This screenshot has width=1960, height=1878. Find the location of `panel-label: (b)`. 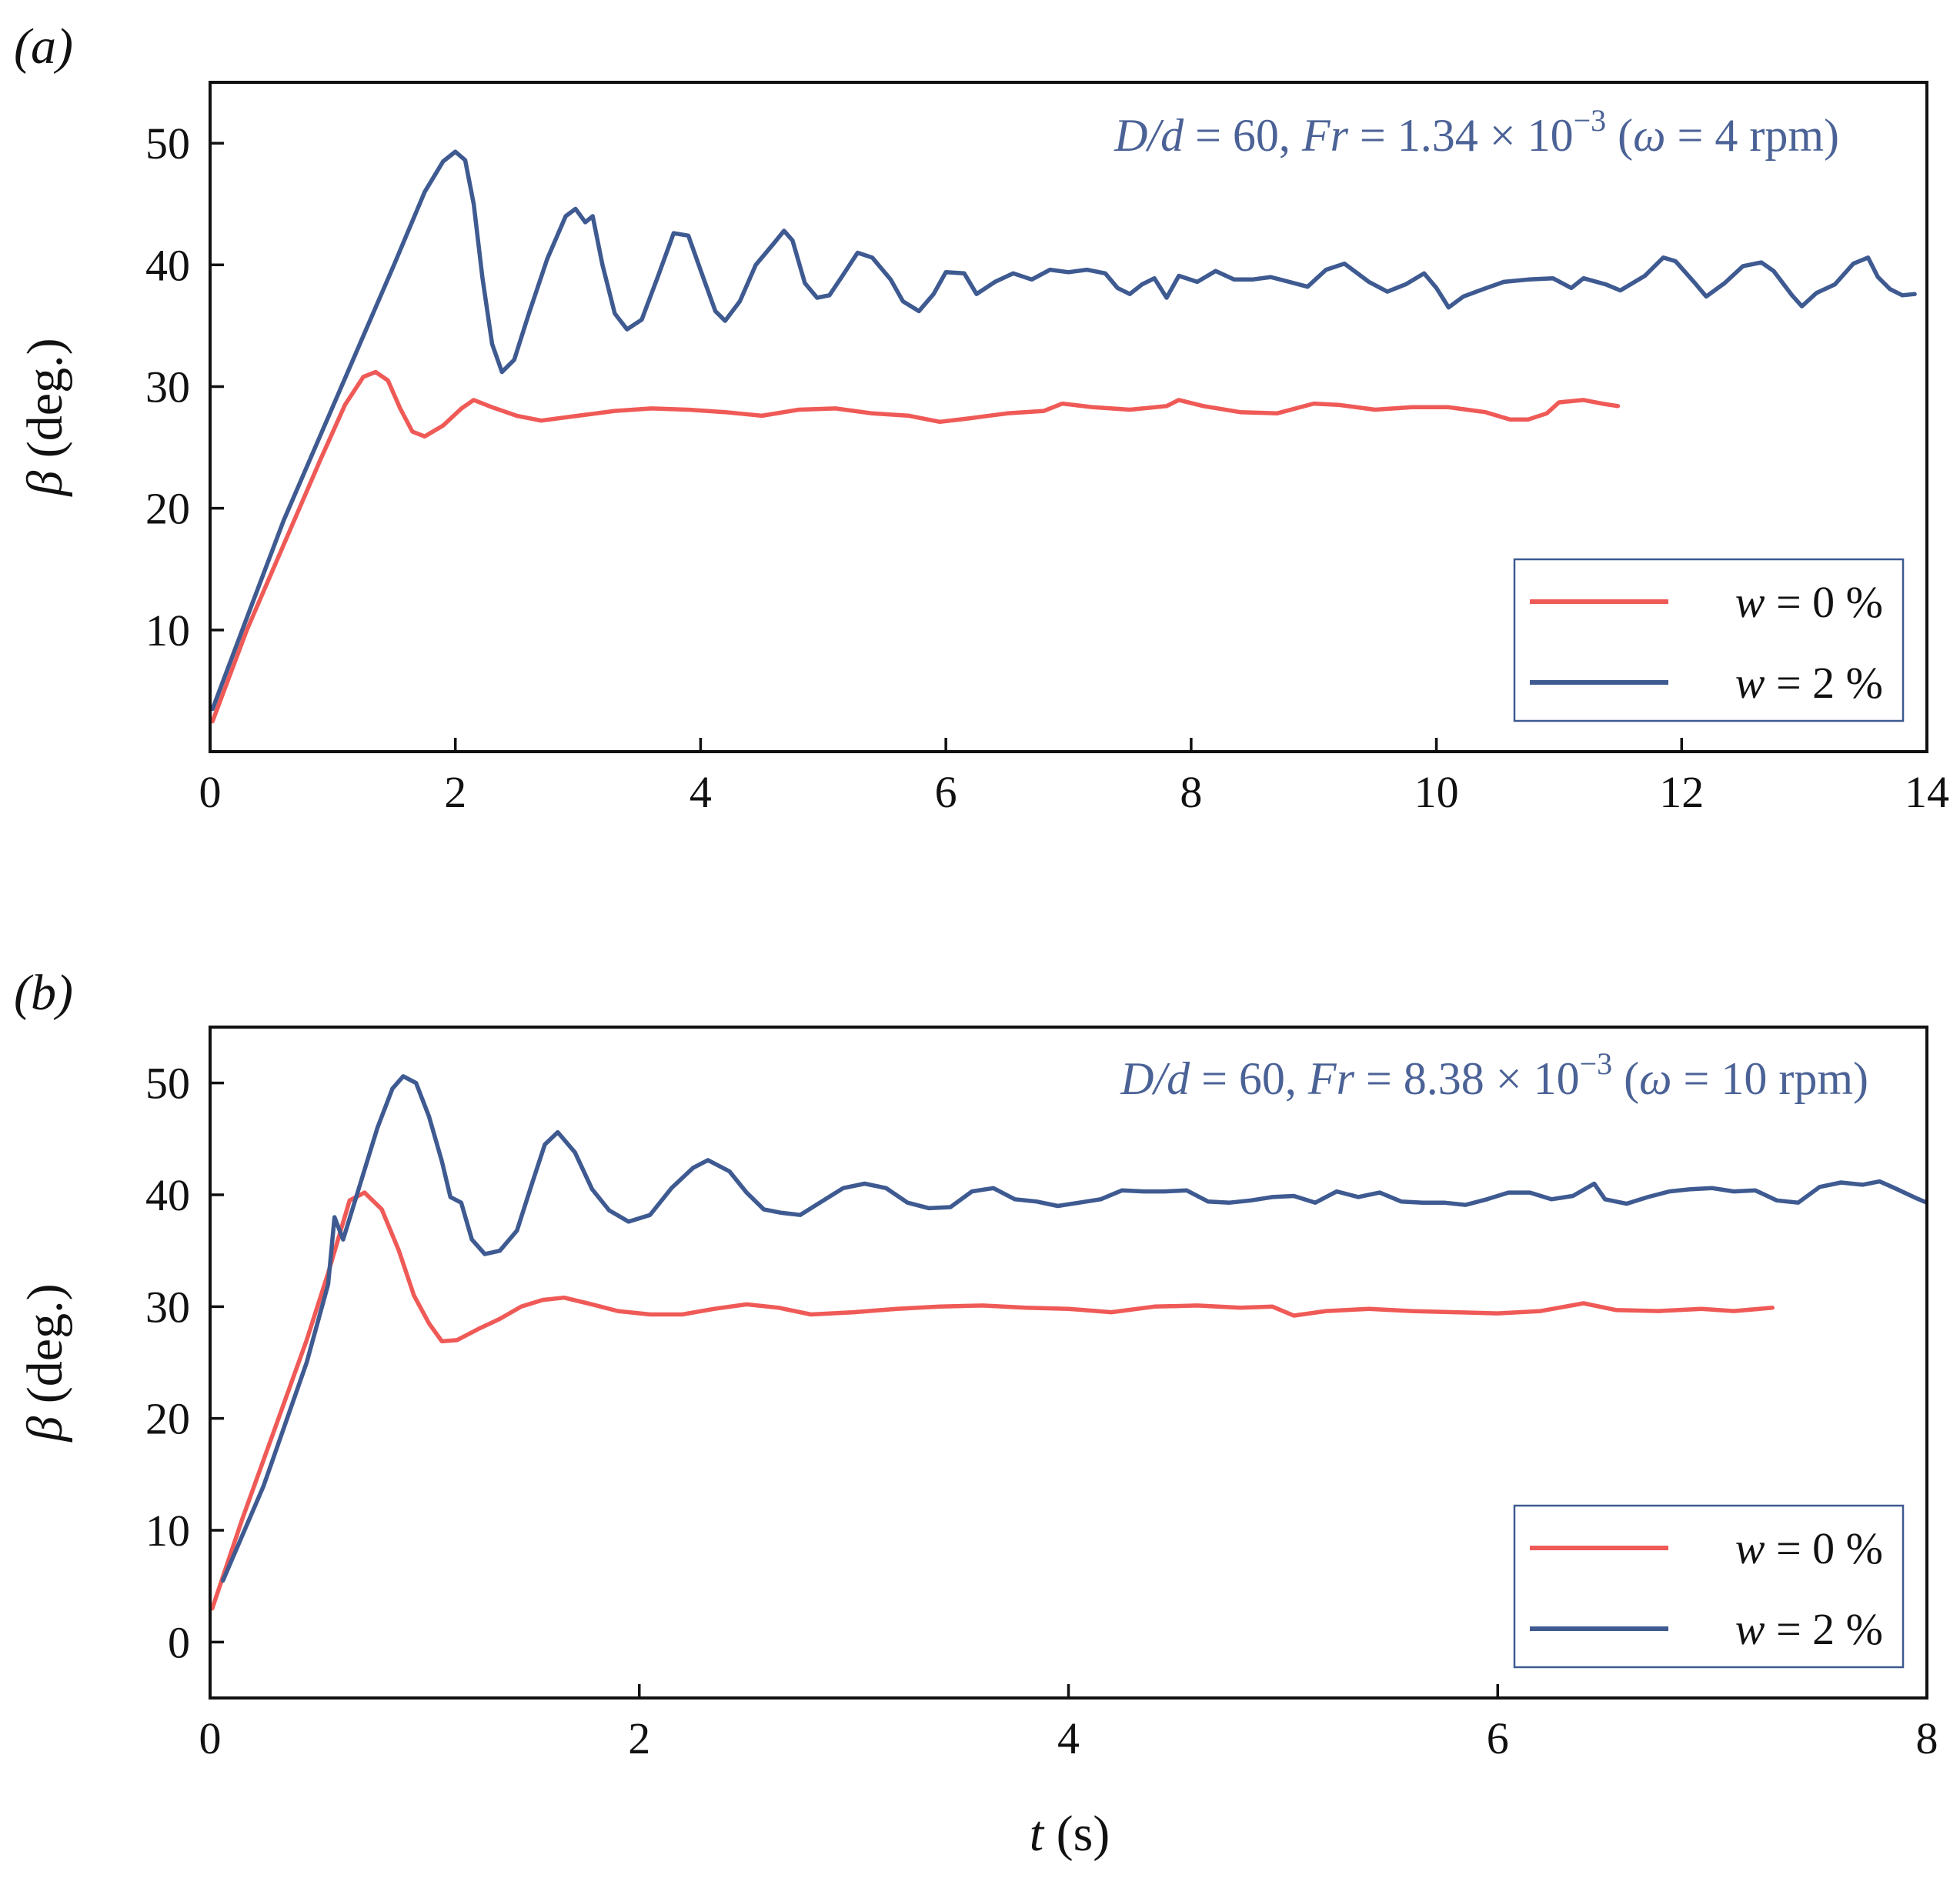

panel-label: (b) is located at coordinates (43, 993).